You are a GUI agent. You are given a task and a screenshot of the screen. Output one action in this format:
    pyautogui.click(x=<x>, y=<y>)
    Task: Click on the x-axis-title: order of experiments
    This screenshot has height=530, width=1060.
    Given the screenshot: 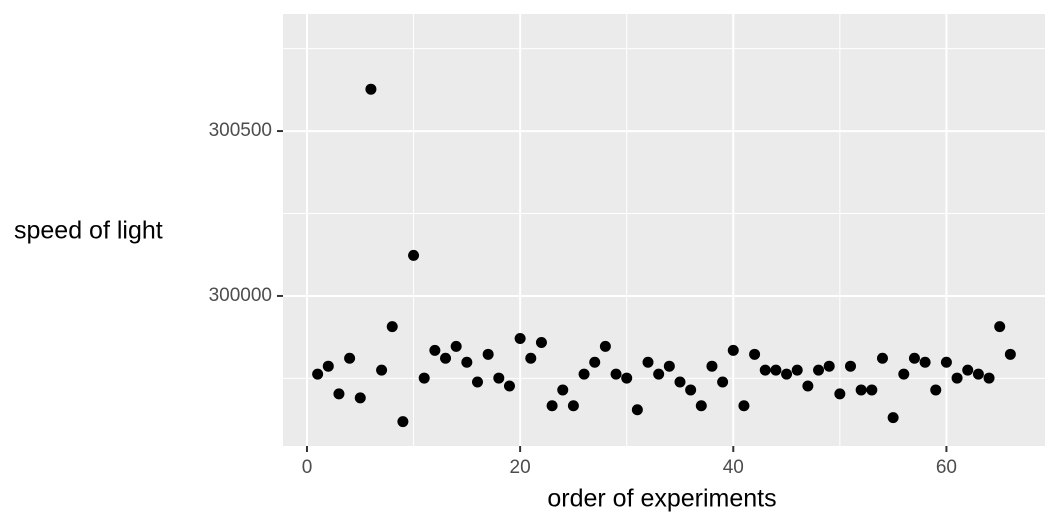 What is the action you would take?
    pyautogui.click(x=661, y=499)
    